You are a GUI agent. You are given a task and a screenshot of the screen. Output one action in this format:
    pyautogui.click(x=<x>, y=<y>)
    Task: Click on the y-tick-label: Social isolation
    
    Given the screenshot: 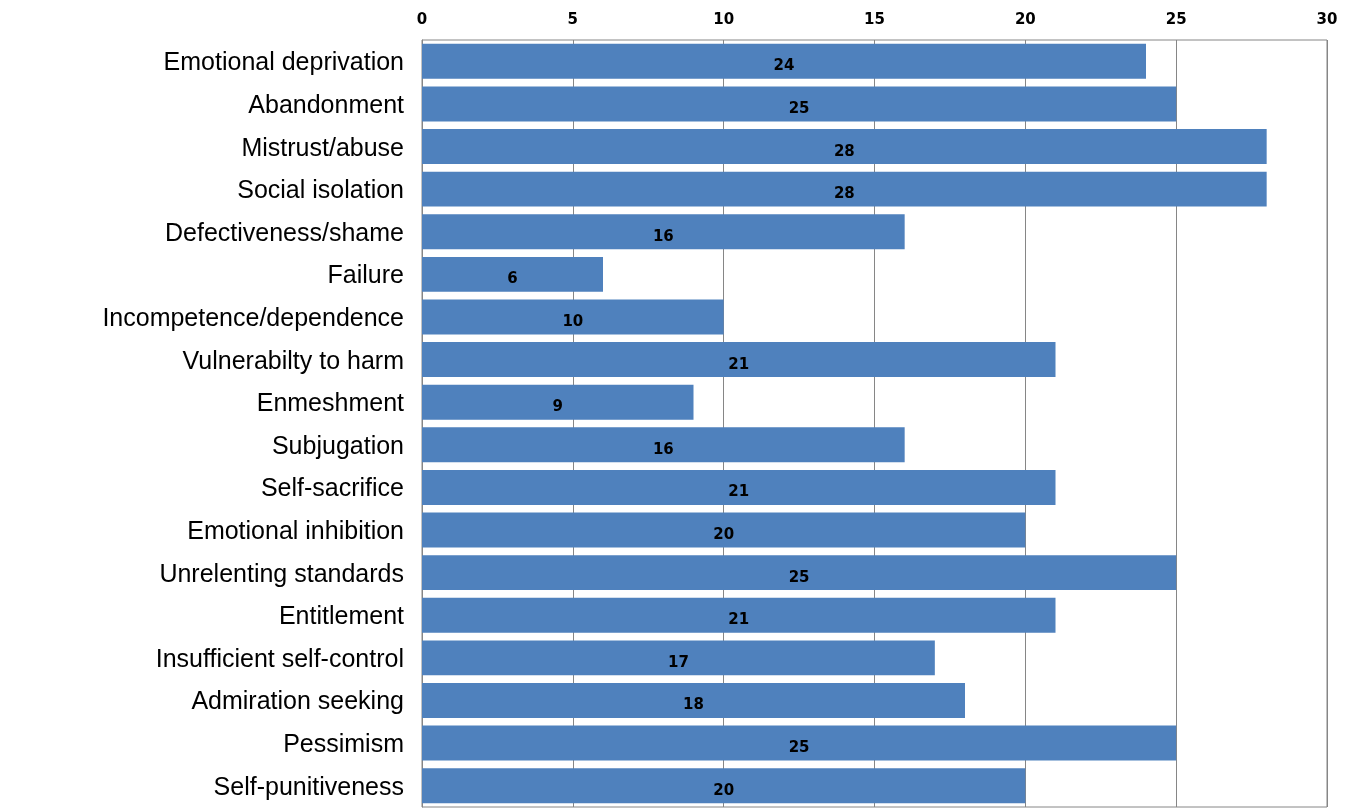 What is the action you would take?
    pyautogui.click(x=320, y=189)
    